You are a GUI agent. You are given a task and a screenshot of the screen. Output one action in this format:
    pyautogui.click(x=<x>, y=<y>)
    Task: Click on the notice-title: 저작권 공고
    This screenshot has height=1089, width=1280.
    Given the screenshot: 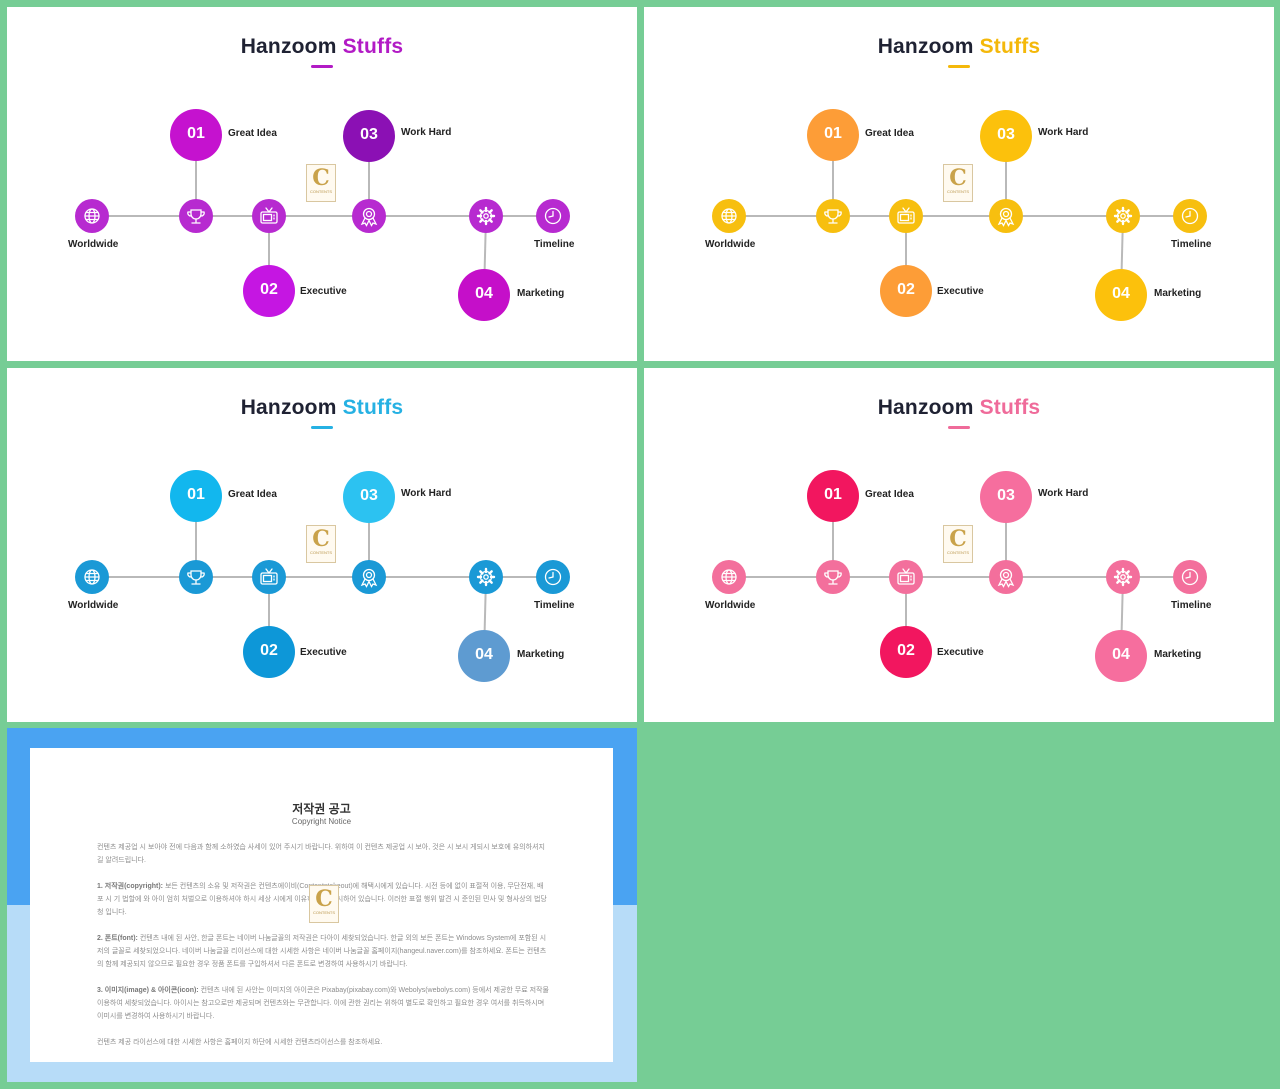 What is the action you would take?
    pyautogui.click(x=321, y=809)
    